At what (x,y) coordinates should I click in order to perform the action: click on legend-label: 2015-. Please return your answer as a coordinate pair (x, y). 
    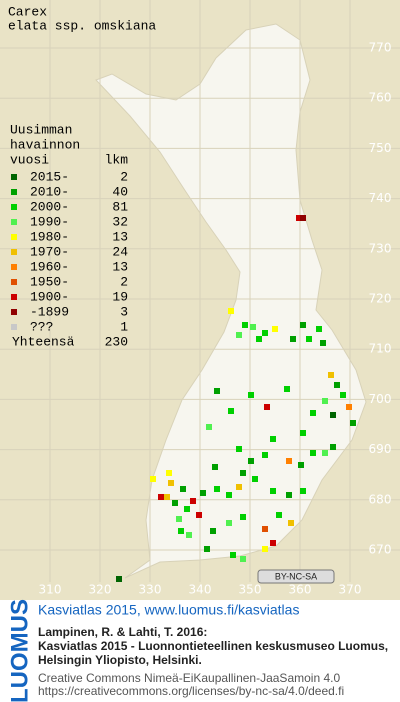
    Looking at the image, I should click on (49, 176).